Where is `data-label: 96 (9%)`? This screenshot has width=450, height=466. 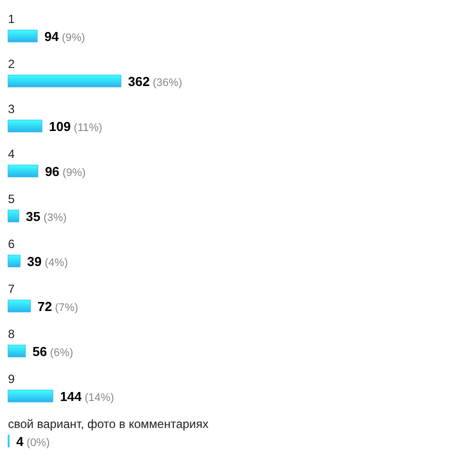
data-label: 96 (9%) is located at coordinates (65, 171).